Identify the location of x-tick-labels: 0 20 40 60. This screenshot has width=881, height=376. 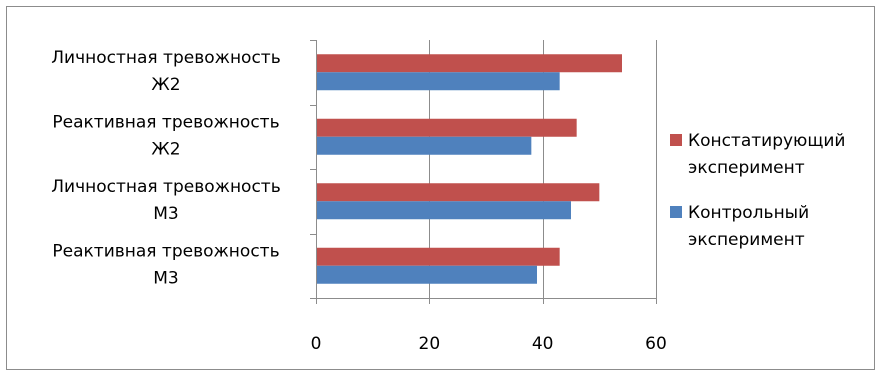
(489, 344).